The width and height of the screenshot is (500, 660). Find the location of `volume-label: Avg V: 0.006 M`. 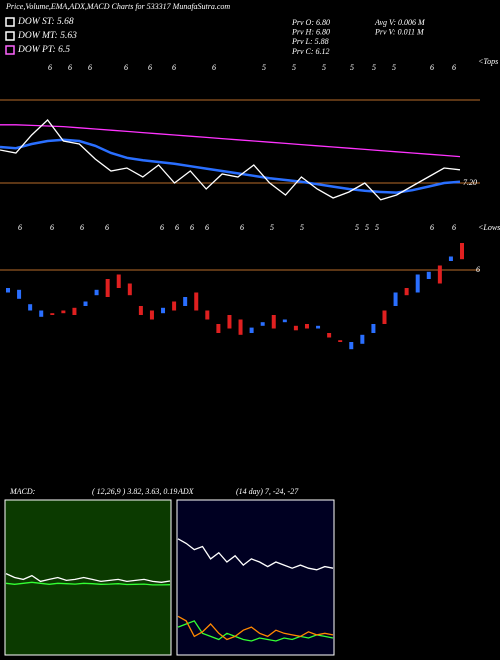

volume-label: Avg V: 0.006 M is located at coordinates (400, 22).